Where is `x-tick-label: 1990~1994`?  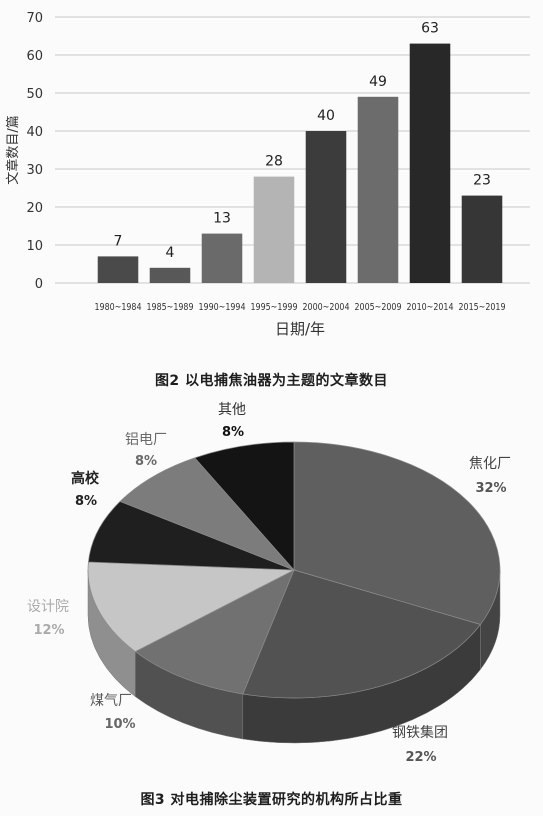 x-tick-label: 1990~1994 is located at coordinates (222, 307).